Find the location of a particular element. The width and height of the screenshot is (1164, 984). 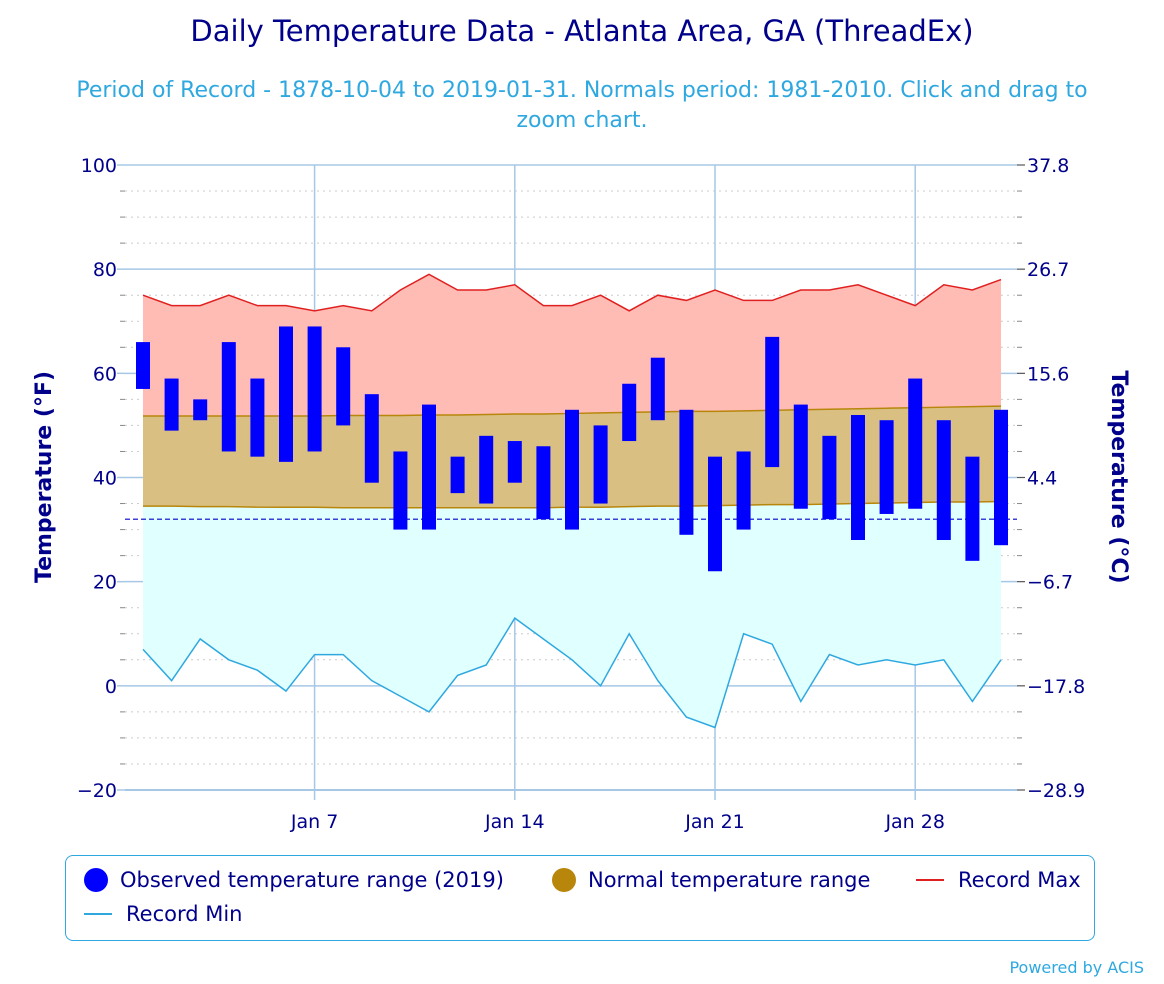

x-tick-label: Jan 21 is located at coordinates (714, 822).